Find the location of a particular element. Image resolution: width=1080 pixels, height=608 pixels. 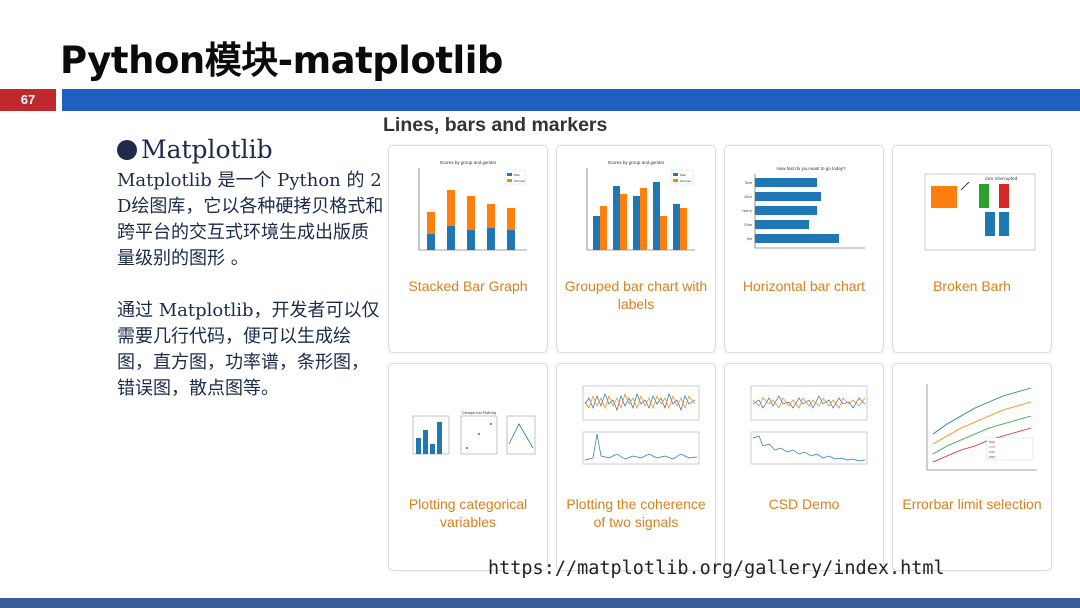

svg-text: Slim is located at coordinates (748, 225).